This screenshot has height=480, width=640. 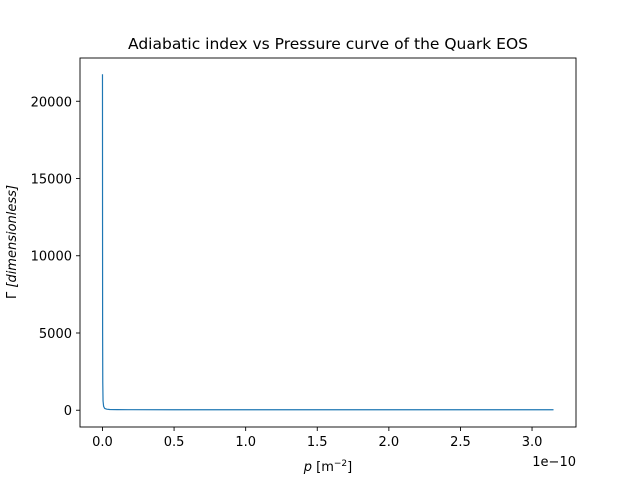 I want to click on x-tick-label: 0.0, so click(x=102, y=442).